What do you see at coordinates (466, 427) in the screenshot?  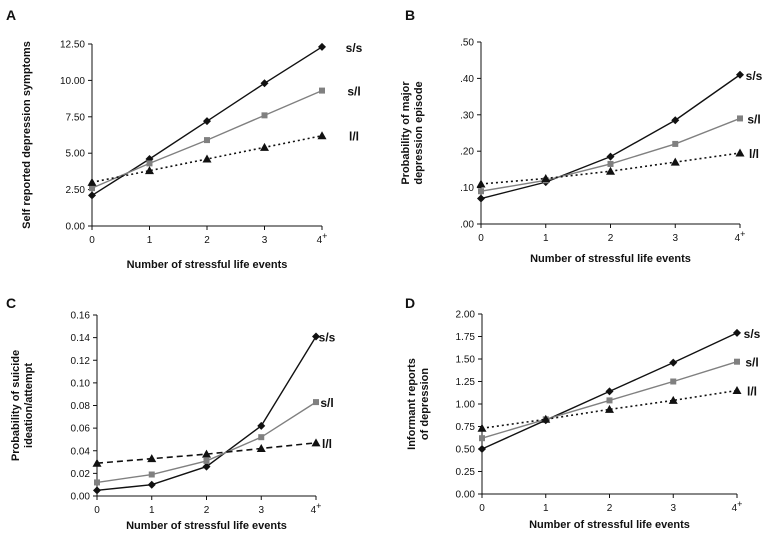 I see `y-tick-label: 0.75` at bounding box center [466, 427].